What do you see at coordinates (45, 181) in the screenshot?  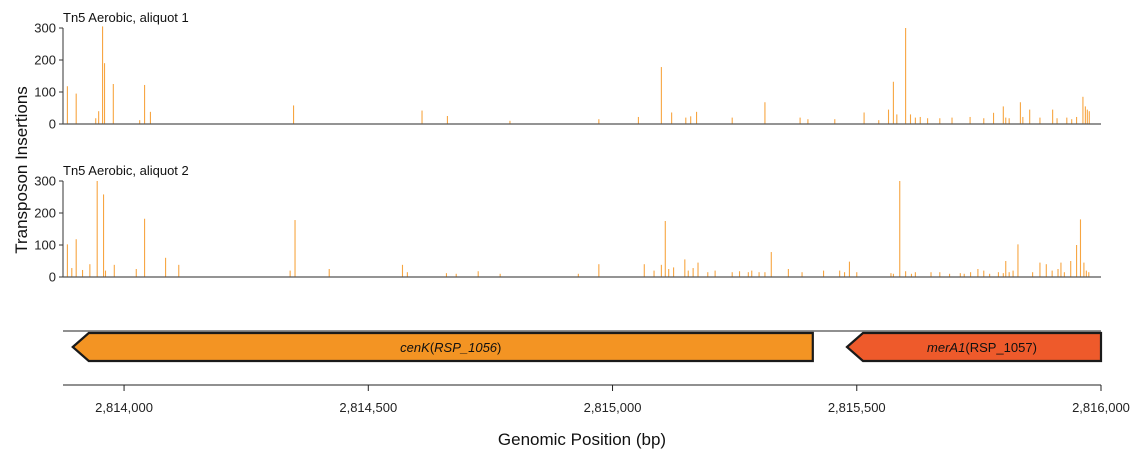 I see `panel-2-y-tick-label: 300` at bounding box center [45, 181].